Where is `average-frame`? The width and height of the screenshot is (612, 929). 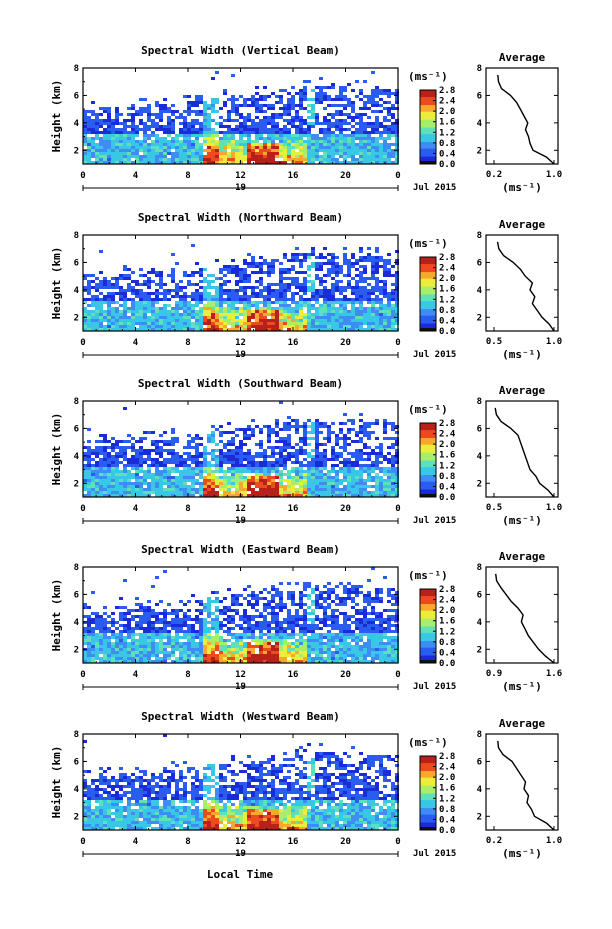
average-frame is located at coordinates (522, 116).